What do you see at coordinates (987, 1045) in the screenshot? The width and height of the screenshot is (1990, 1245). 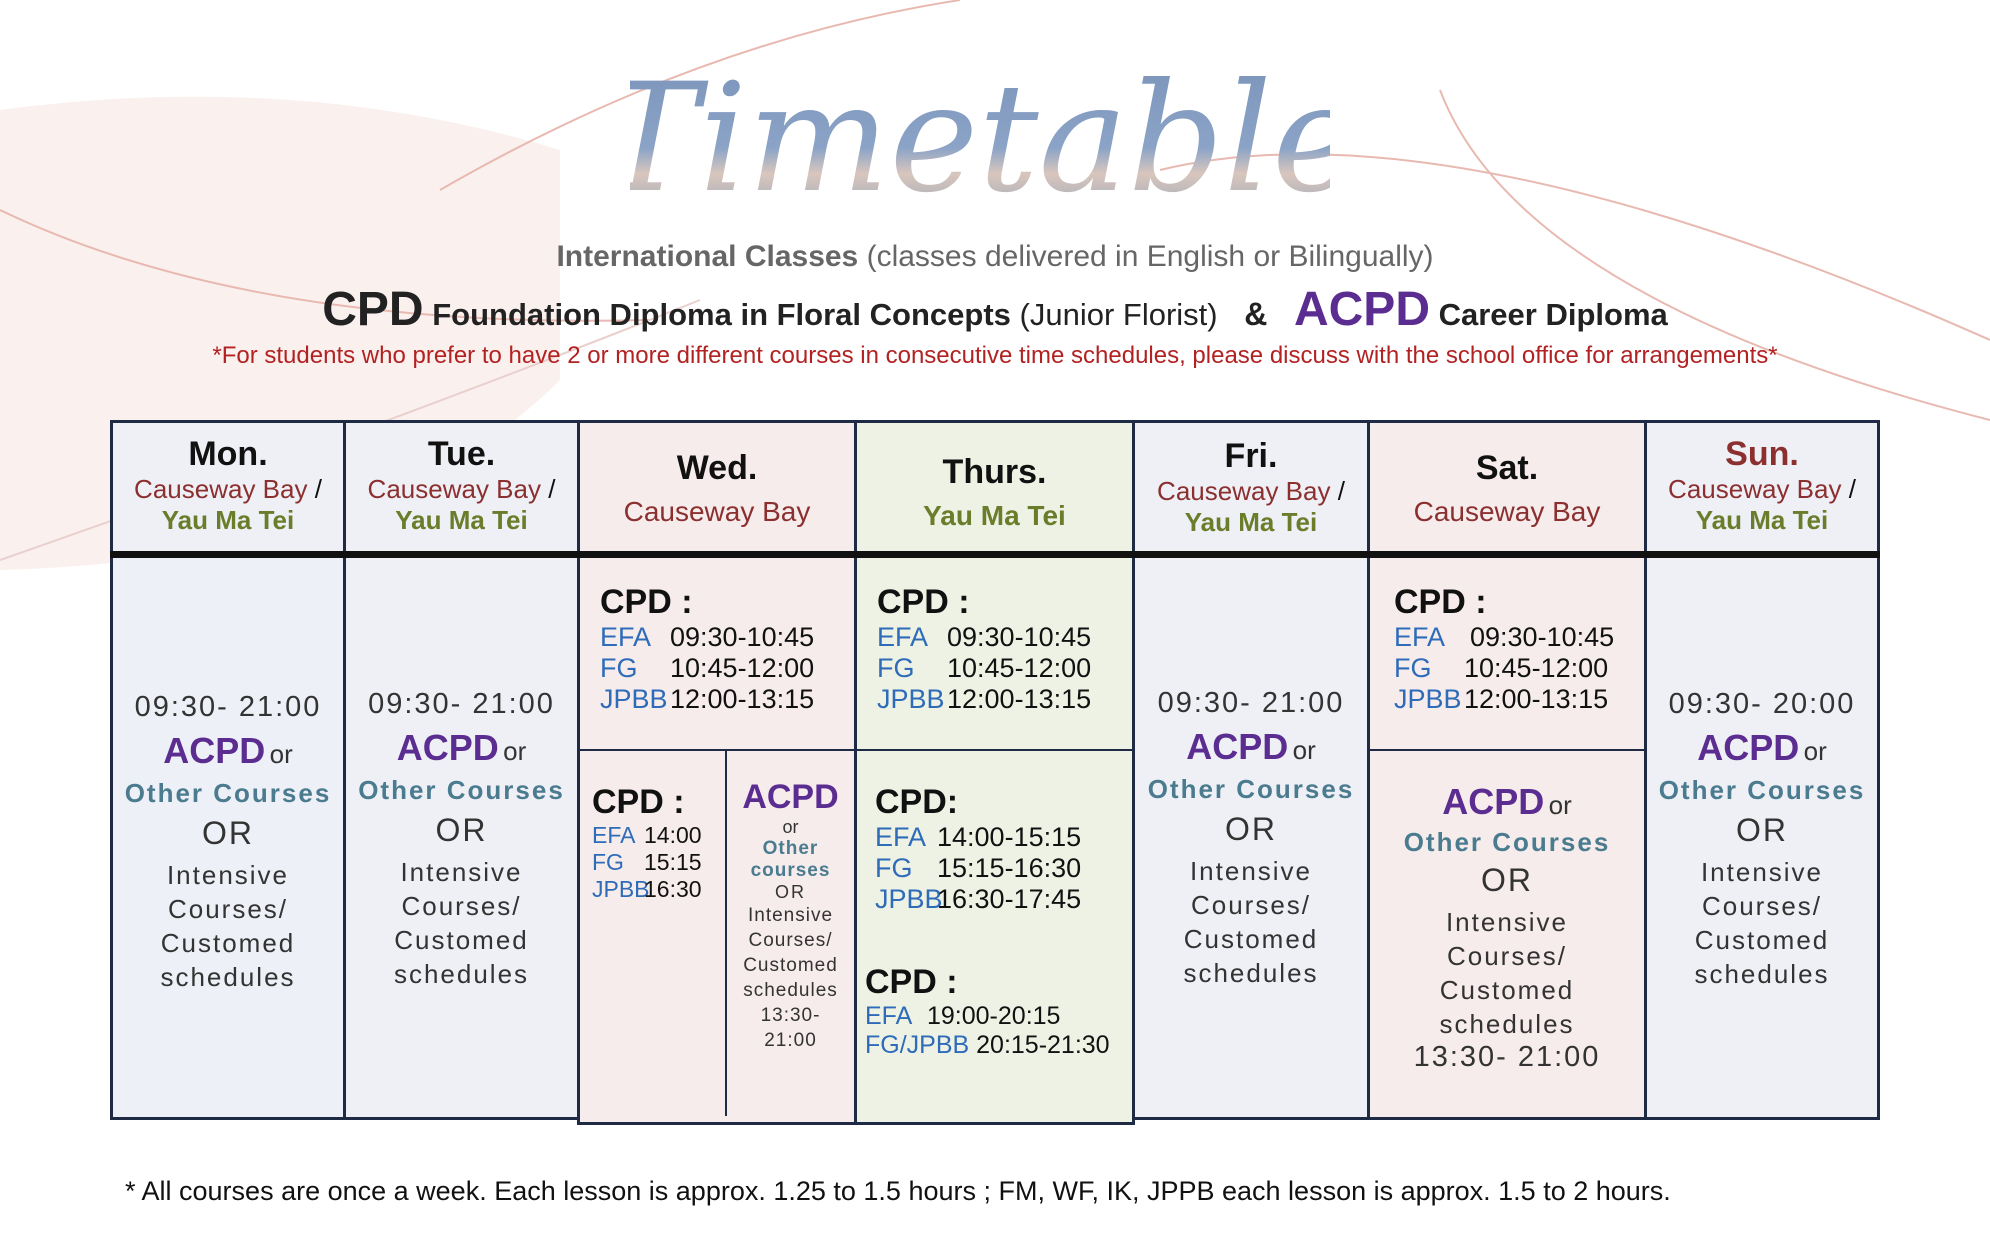 I see `course-row: FG/JPBB 20:15-21:30` at bounding box center [987, 1045].